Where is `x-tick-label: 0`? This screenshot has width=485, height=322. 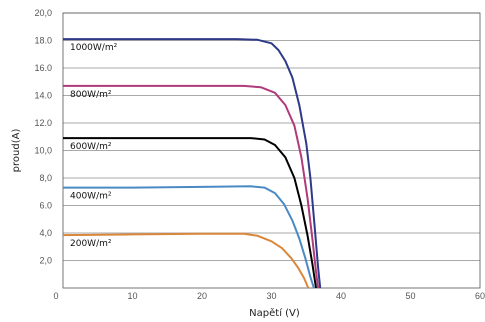
x-tick-label: 0 is located at coordinates (55, 296).